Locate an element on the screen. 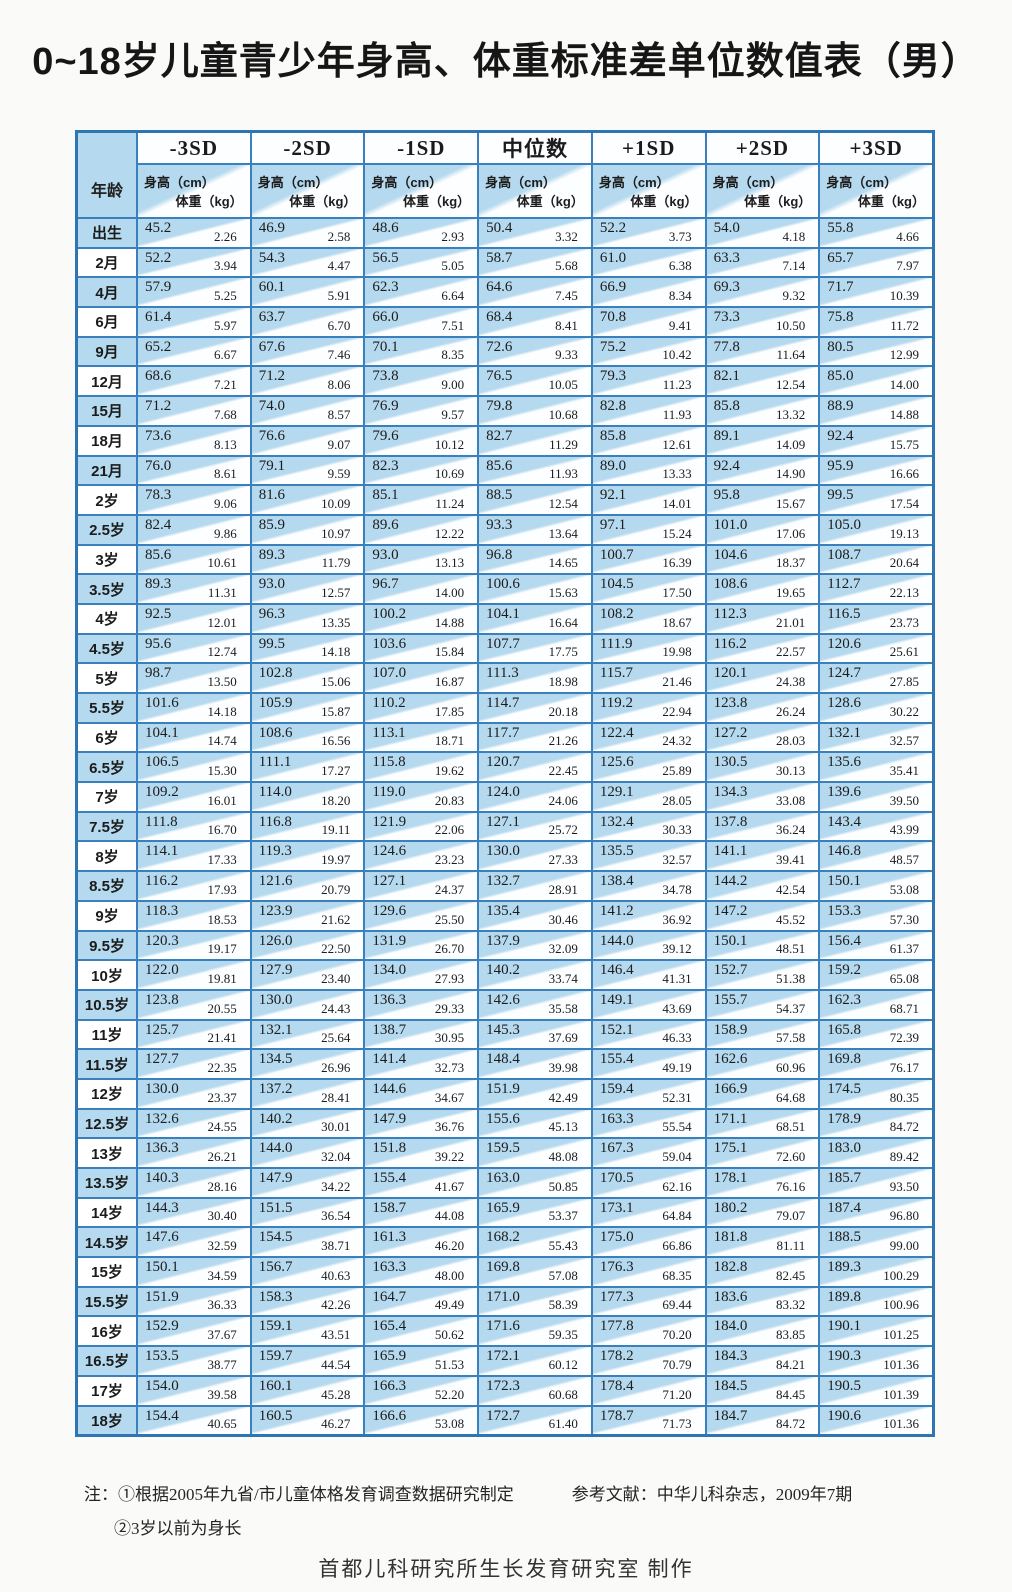 This screenshot has height=1592, width=1012. weight-value: 80.35 is located at coordinates (904, 1097).